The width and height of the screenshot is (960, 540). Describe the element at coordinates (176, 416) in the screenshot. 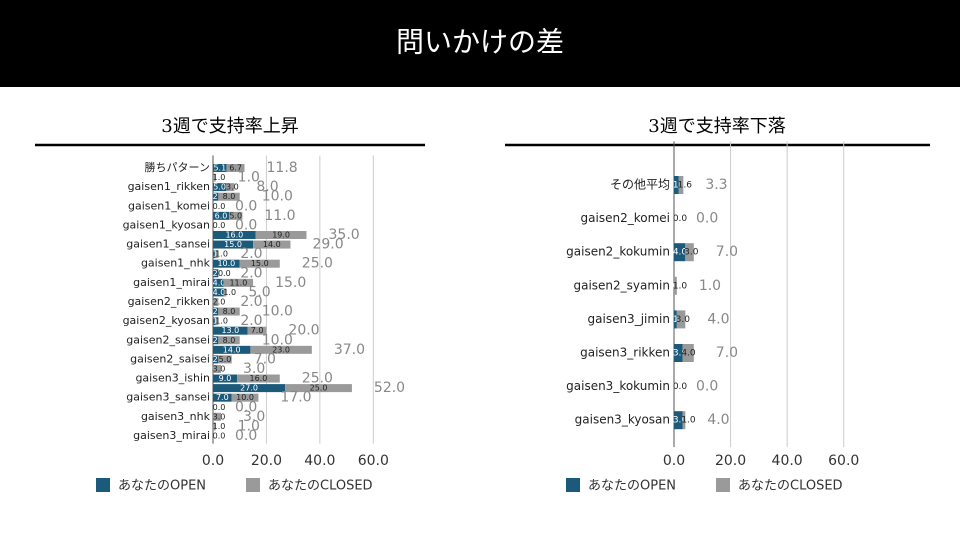

I see `category-label: gaisen3_nhk` at that location.